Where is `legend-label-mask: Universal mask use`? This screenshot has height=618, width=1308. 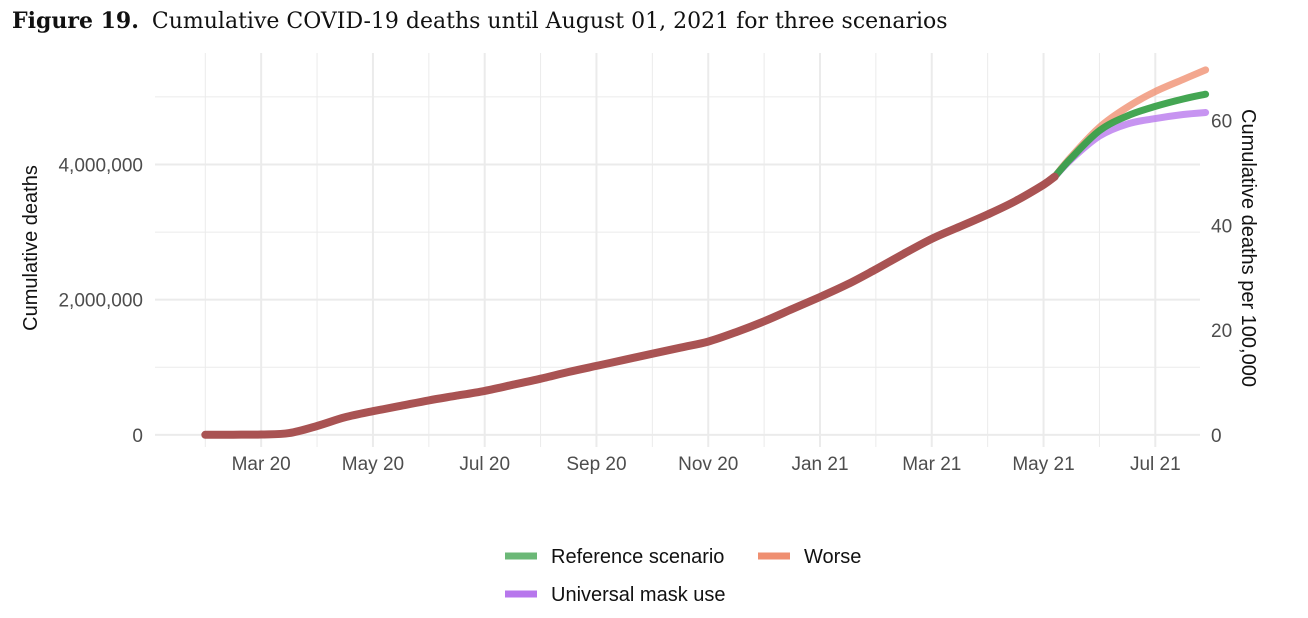
legend-label-mask: Universal mask use is located at coordinates (638, 595).